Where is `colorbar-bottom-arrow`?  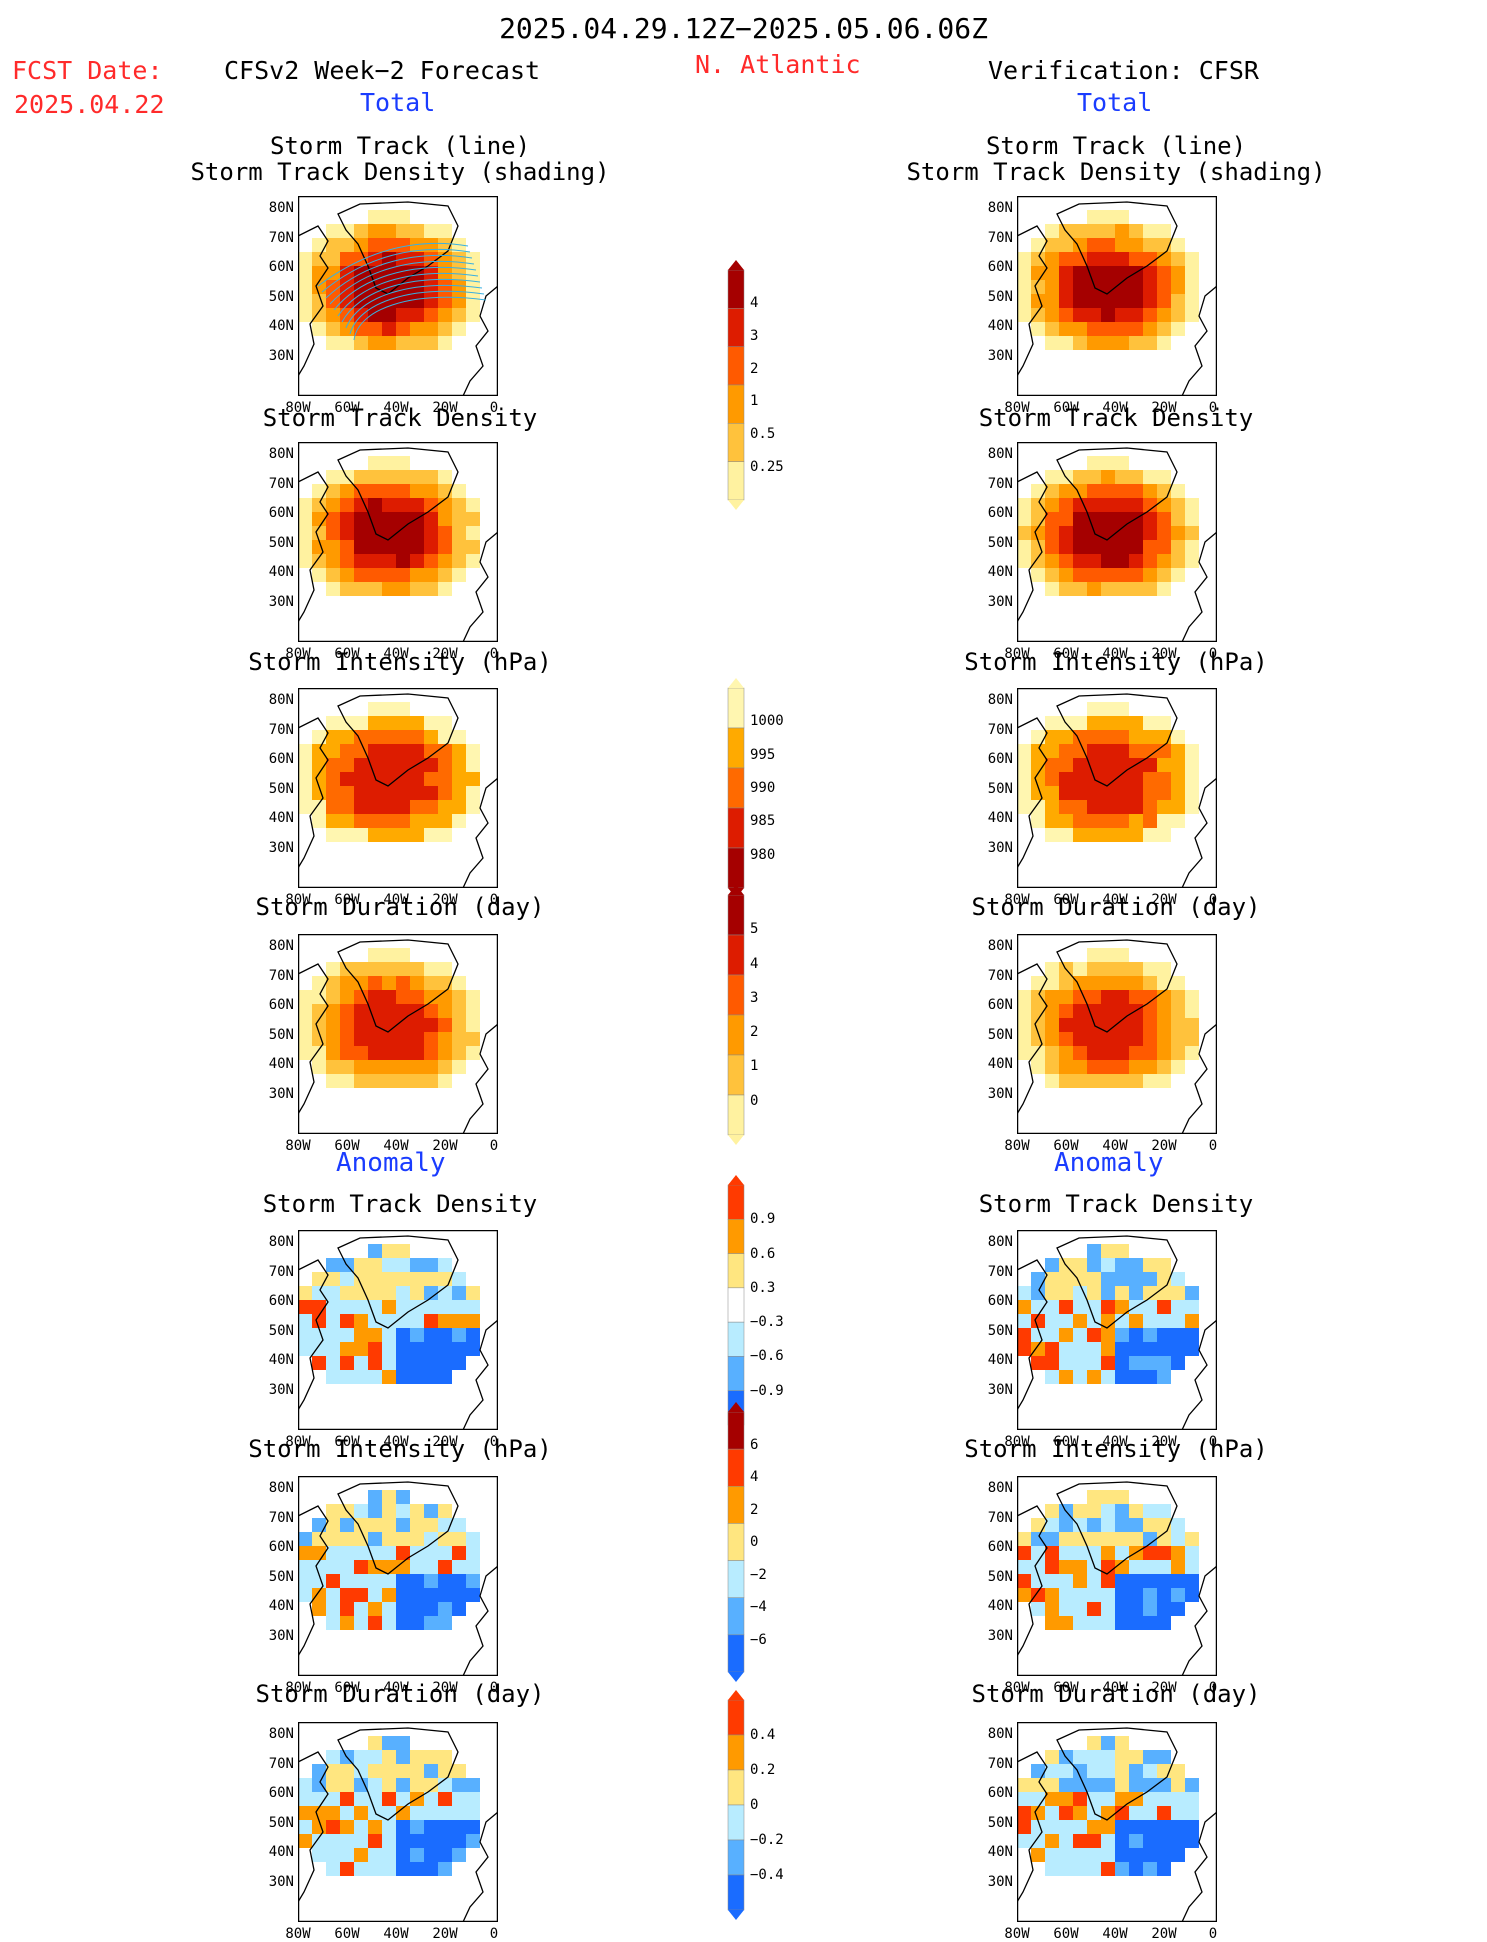 colorbar-bottom-arrow is located at coordinates (736, 505).